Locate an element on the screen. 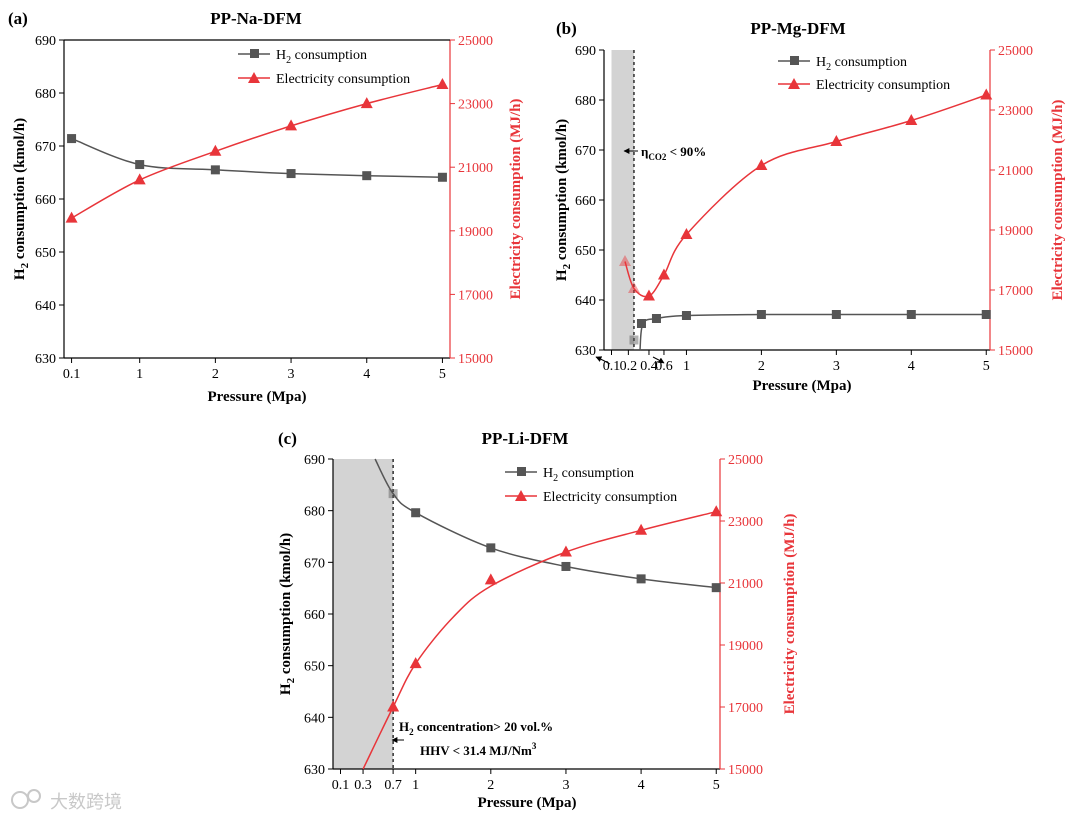 Image resolution: width=1080 pixels, height=821 pixels. y-label-main-a: H is located at coordinates (20, 274).